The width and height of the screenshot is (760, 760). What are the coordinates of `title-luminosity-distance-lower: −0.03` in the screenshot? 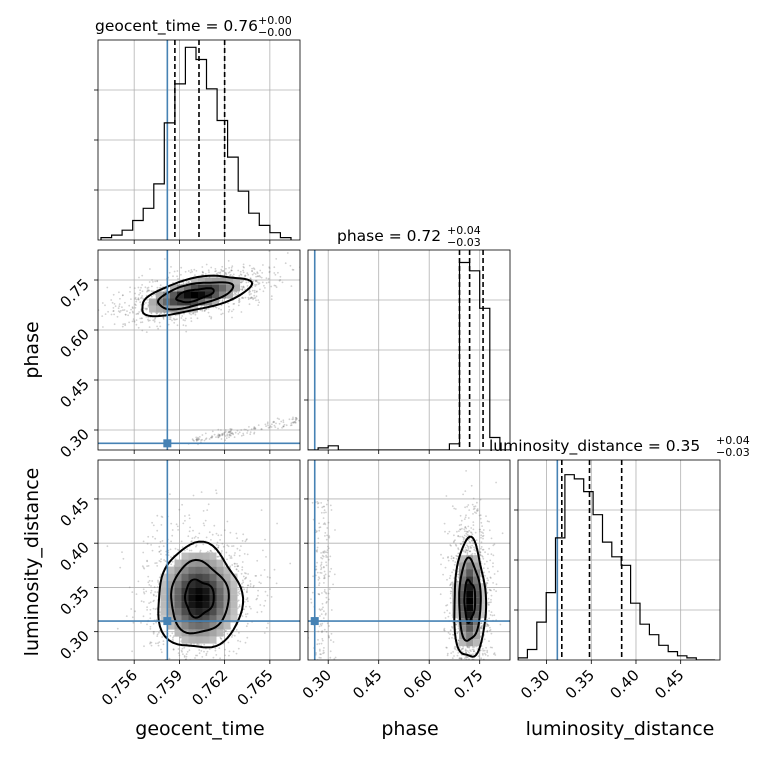 It's located at (733, 452).